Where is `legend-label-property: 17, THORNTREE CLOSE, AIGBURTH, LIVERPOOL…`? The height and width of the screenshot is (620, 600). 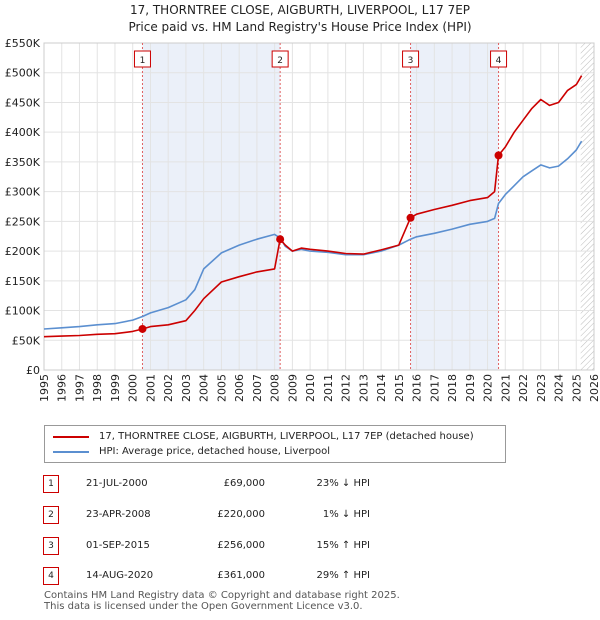 legend-label-property: 17, THORNTREE CLOSE, AIGBURTH, LIVERPOOL… is located at coordinates (286, 436).